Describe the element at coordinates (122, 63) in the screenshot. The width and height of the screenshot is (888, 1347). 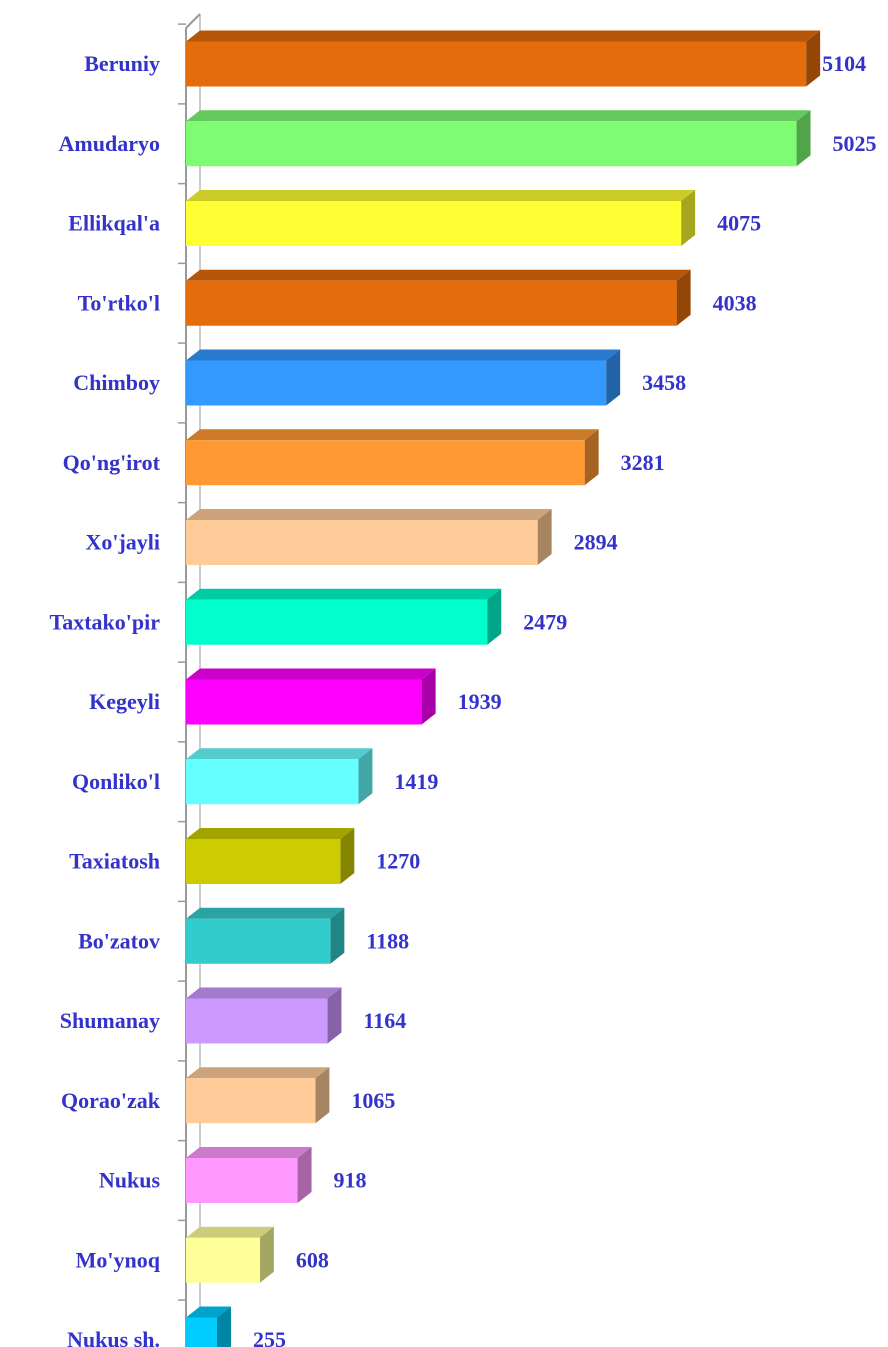
I see `category-label: Beruniy` at that location.